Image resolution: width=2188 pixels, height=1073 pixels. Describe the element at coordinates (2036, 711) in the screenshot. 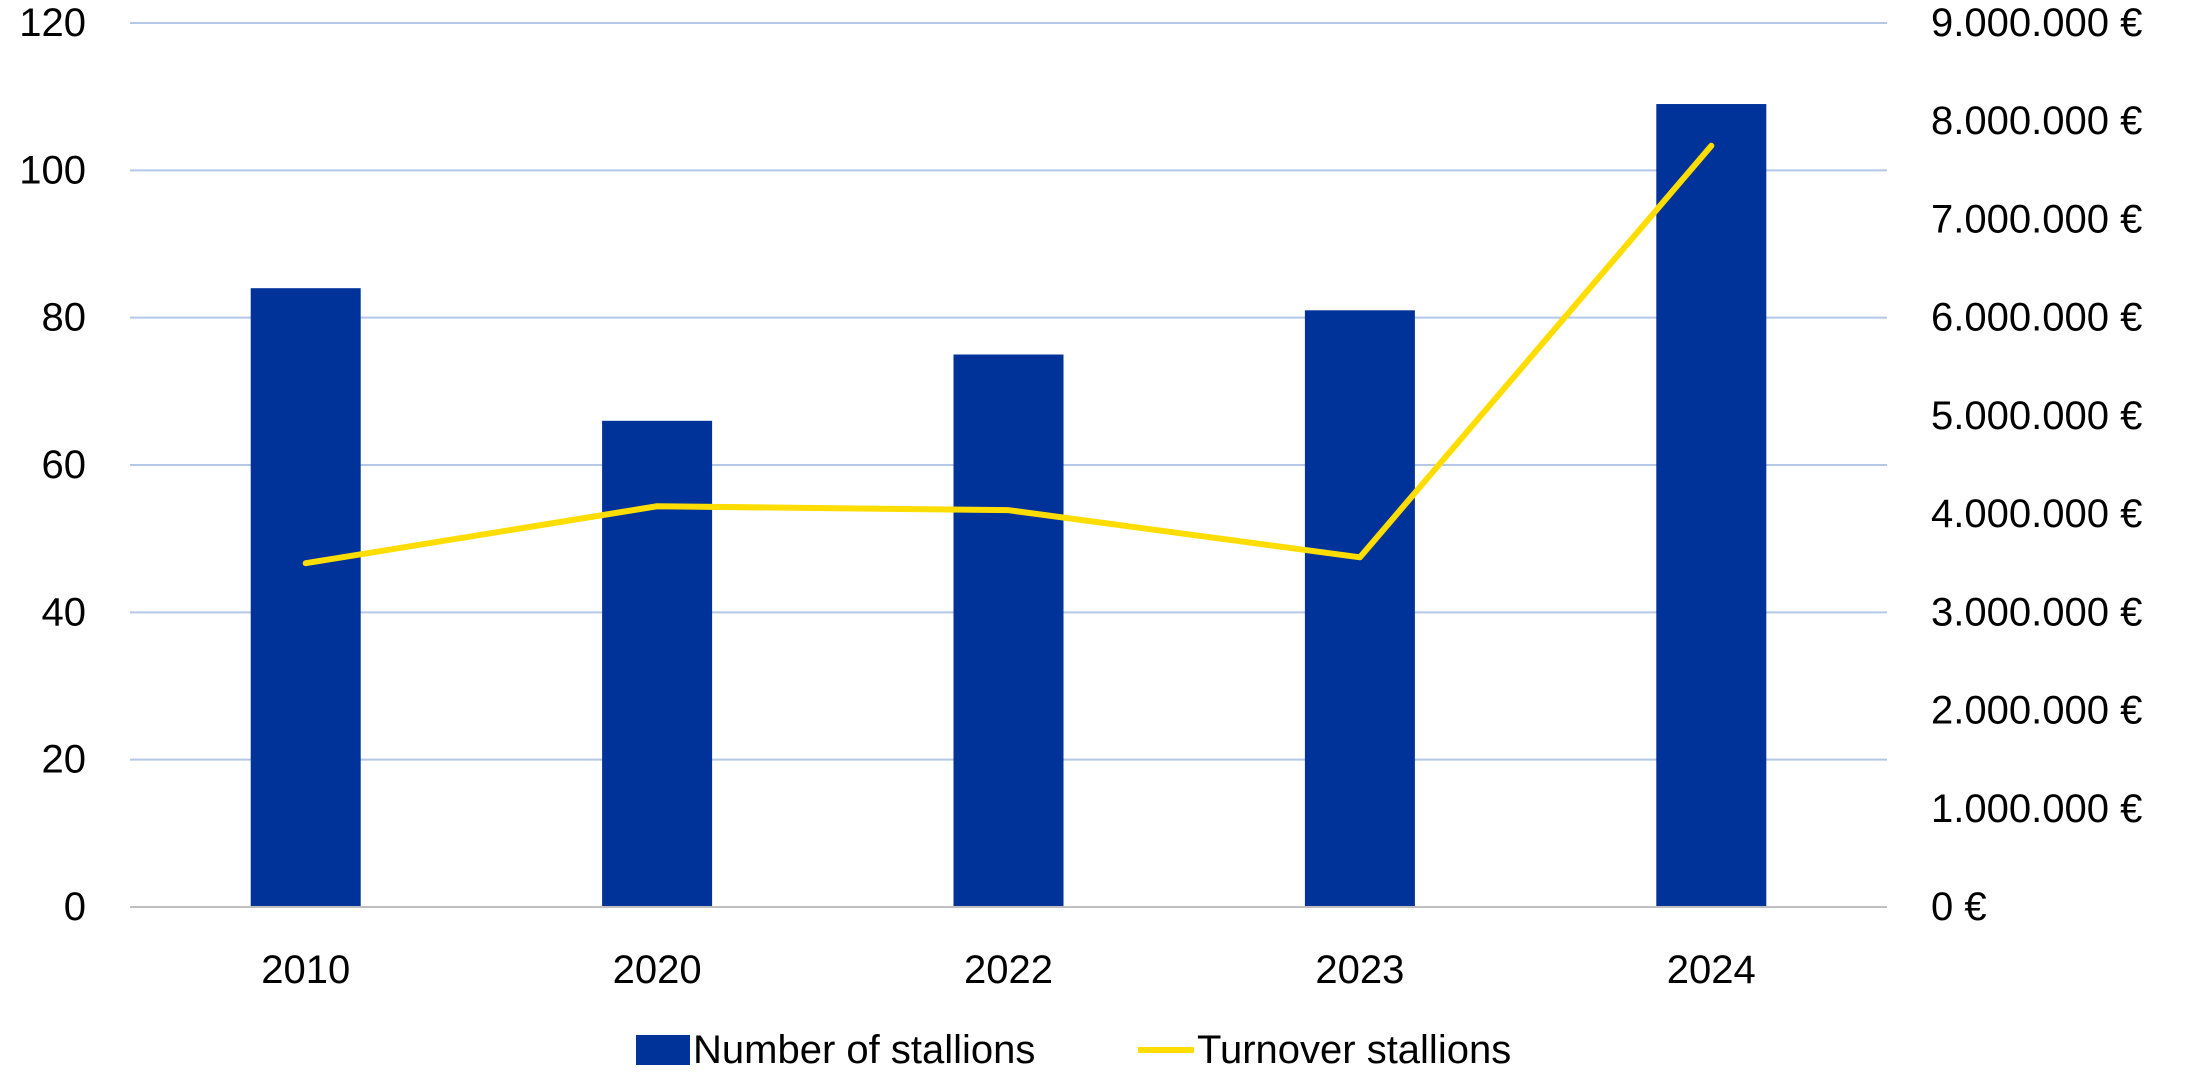

I see `right-axis-tick-label: 2.000.000 €` at that location.